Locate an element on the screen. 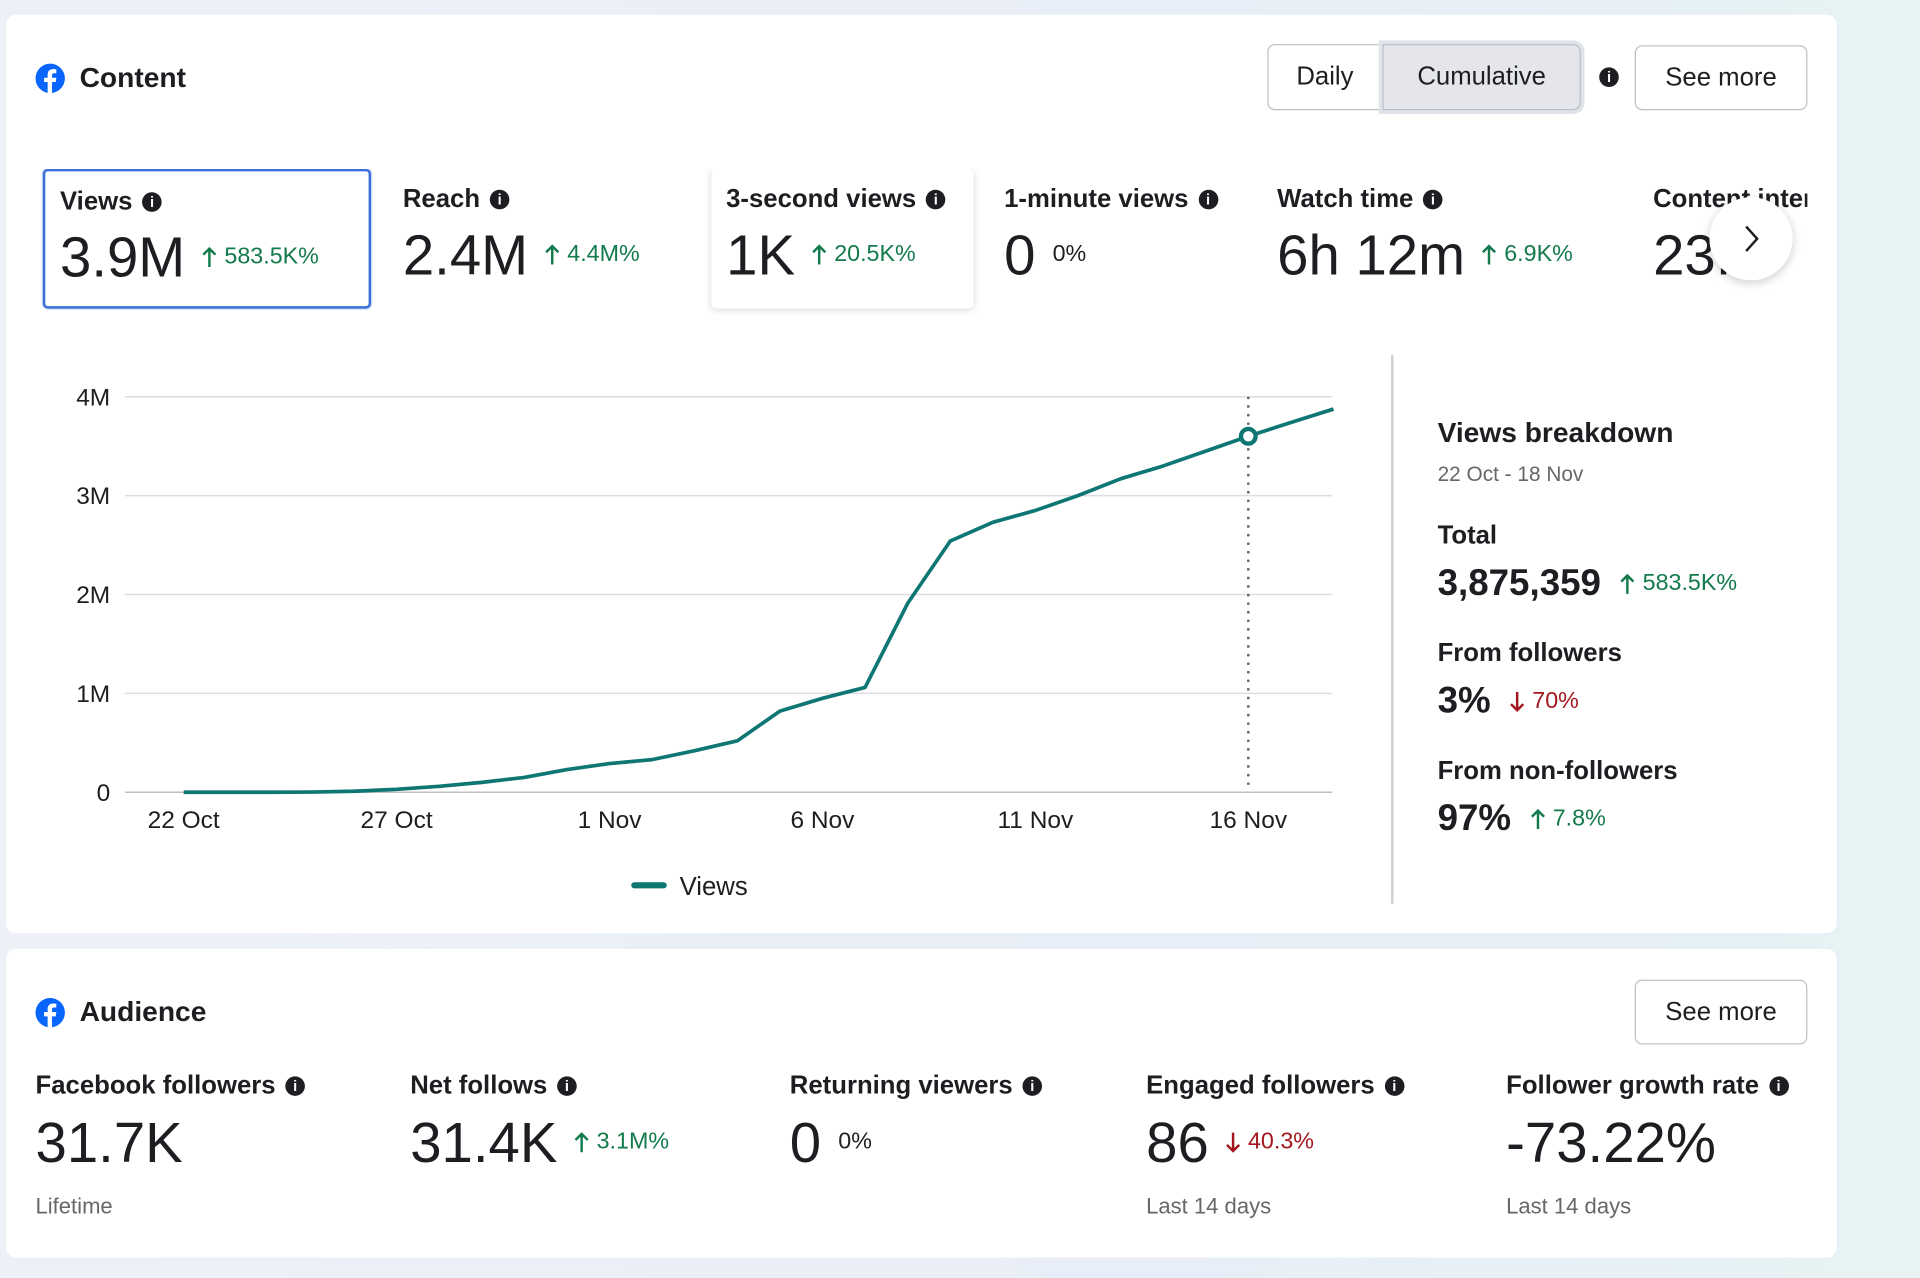 This screenshot has height=1278, width=1920. breakdown-value: 3,875,359 is located at coordinates (1519, 583).